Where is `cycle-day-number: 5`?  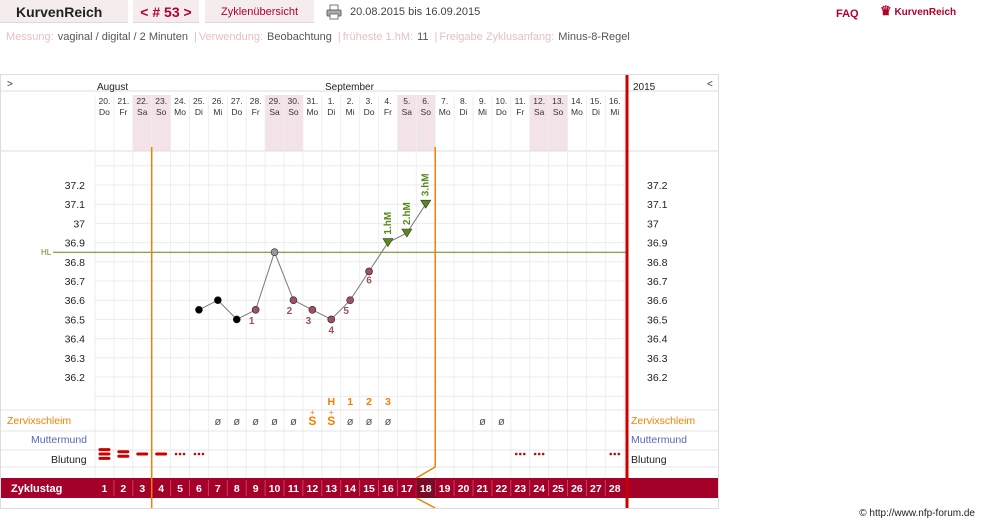 cycle-day-number: 5 is located at coordinates (180, 489).